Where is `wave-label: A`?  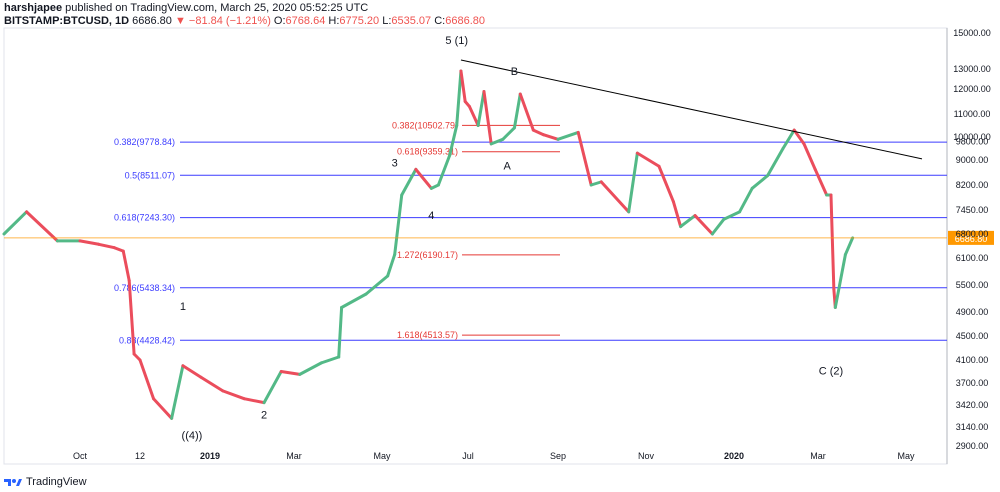
wave-label: A is located at coordinates (508, 166).